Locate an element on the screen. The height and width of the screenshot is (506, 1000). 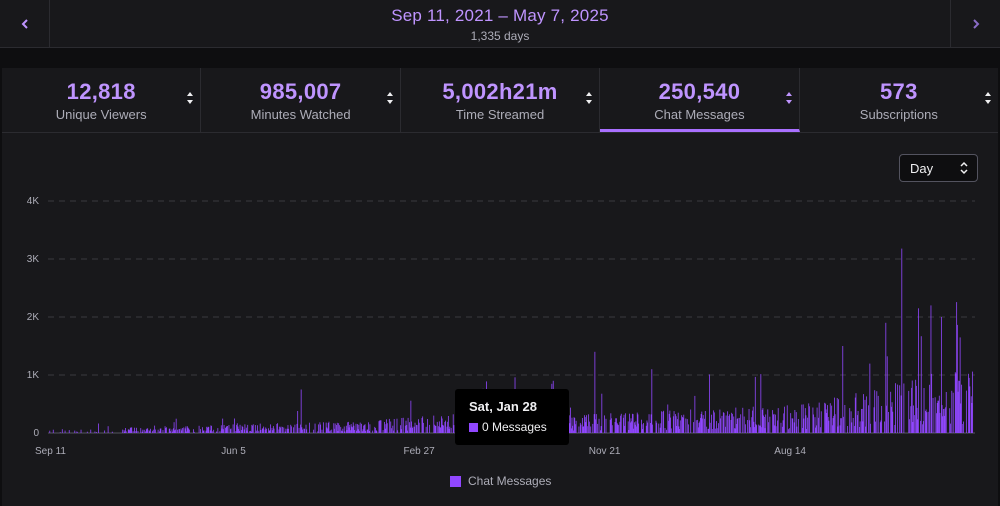
tooltip-date: Sat, Jan 28 is located at coordinates (503, 406).